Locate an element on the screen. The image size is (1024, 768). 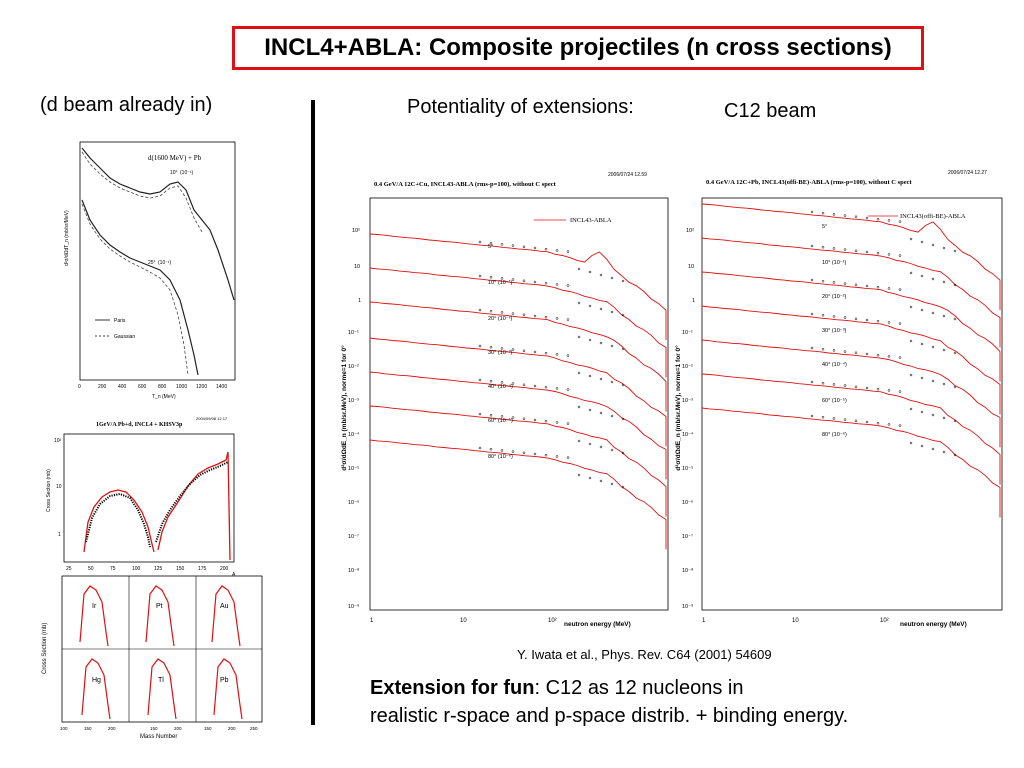
fig-b-ytick: 10 is located at coordinates (59, 487).